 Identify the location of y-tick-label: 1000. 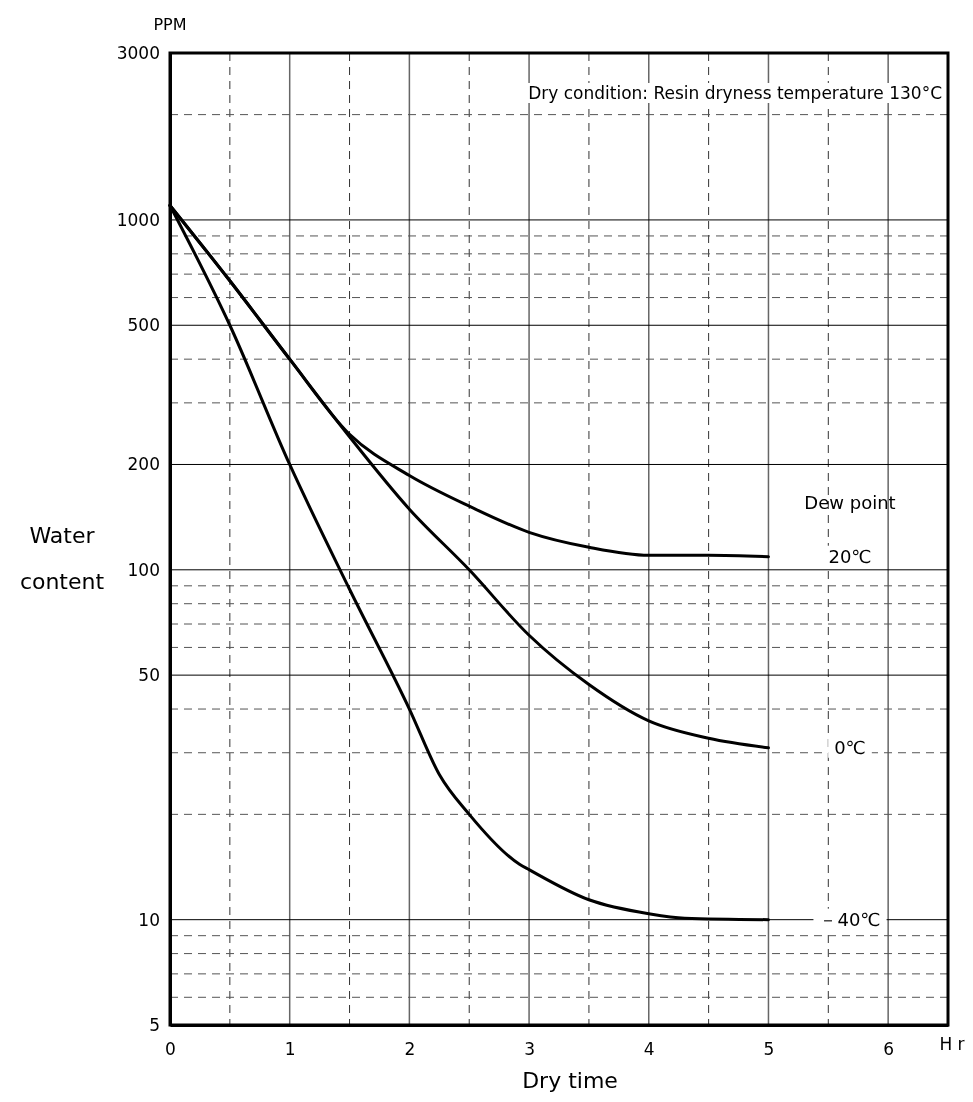
(138, 219).